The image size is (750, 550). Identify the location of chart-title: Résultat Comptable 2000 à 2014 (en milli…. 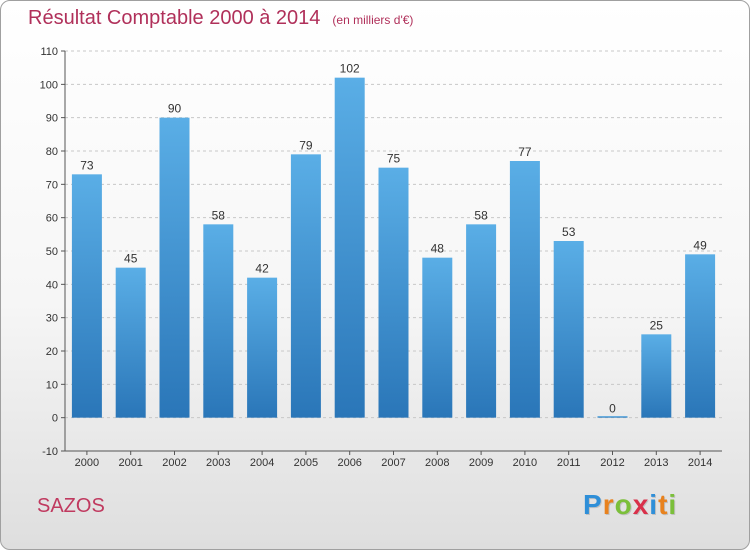
(220, 18).